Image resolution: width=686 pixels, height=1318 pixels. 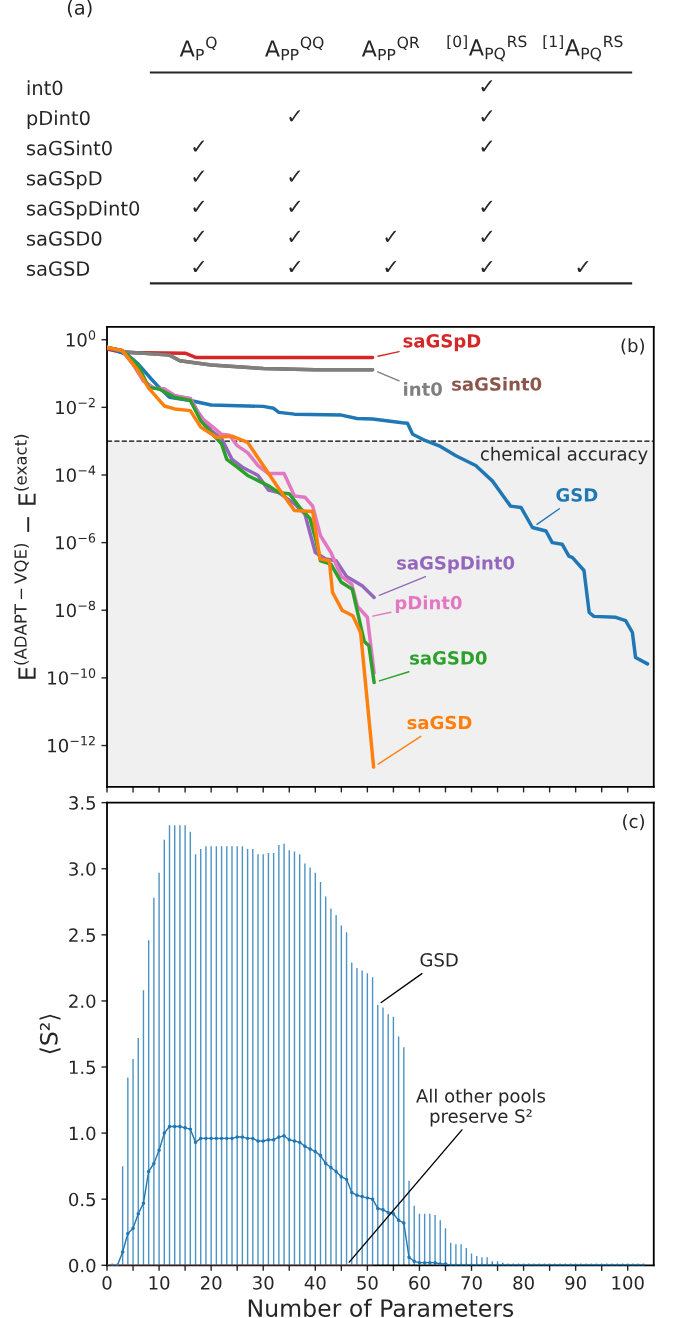 I want to click on legend-label: saGSpD, so click(x=442, y=342).